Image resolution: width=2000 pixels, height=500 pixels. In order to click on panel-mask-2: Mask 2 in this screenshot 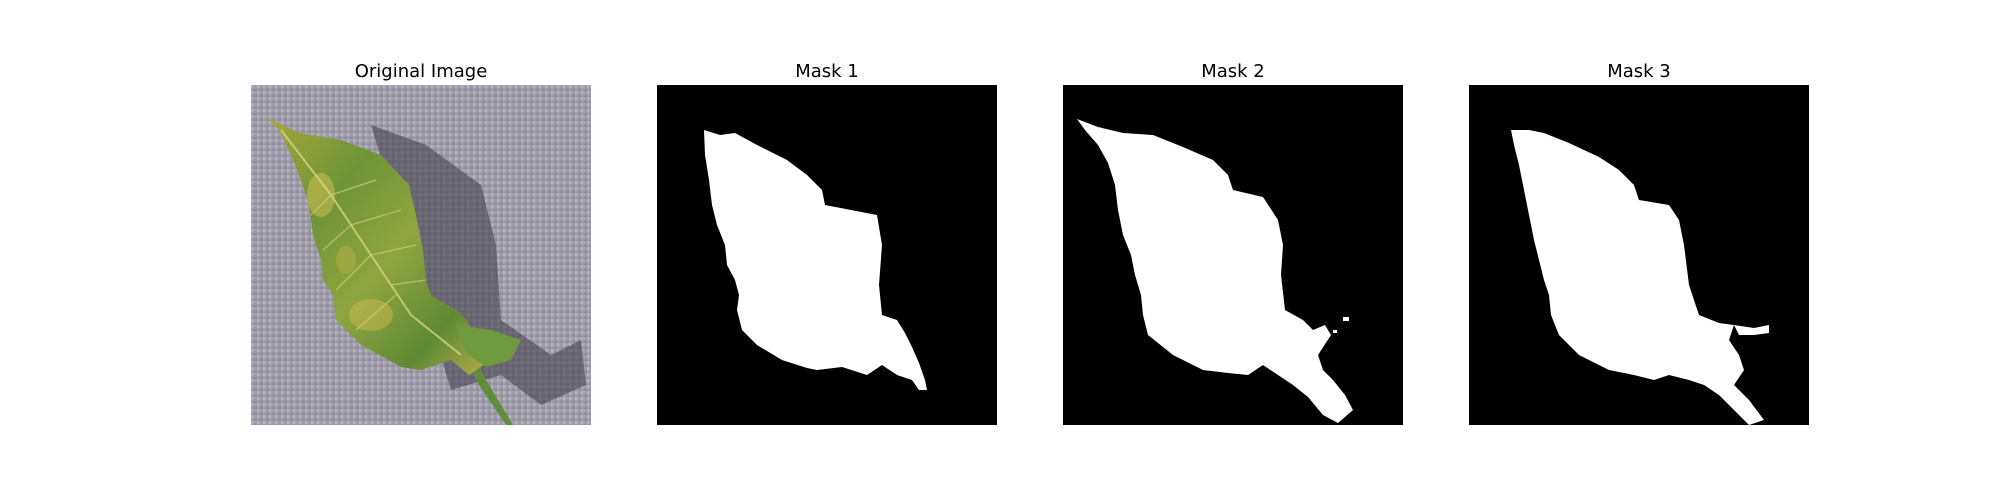, I will do `click(1233, 72)`.